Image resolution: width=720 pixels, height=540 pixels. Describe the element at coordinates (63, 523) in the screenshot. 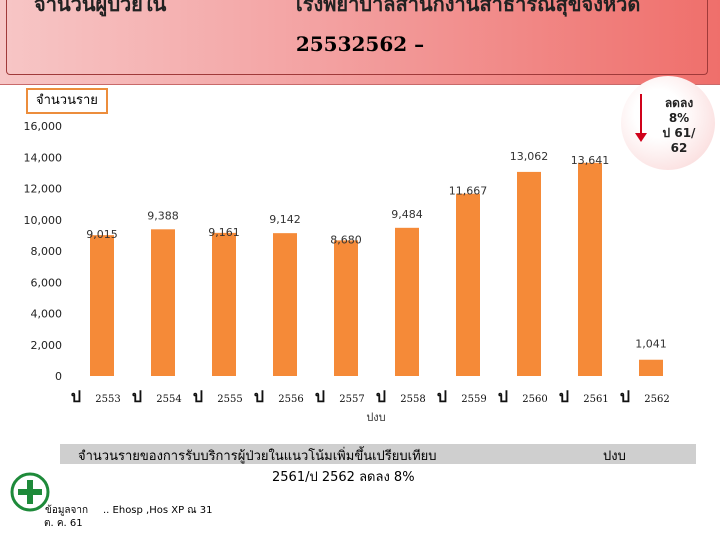

I see `source-date: ต. ค. 61` at that location.